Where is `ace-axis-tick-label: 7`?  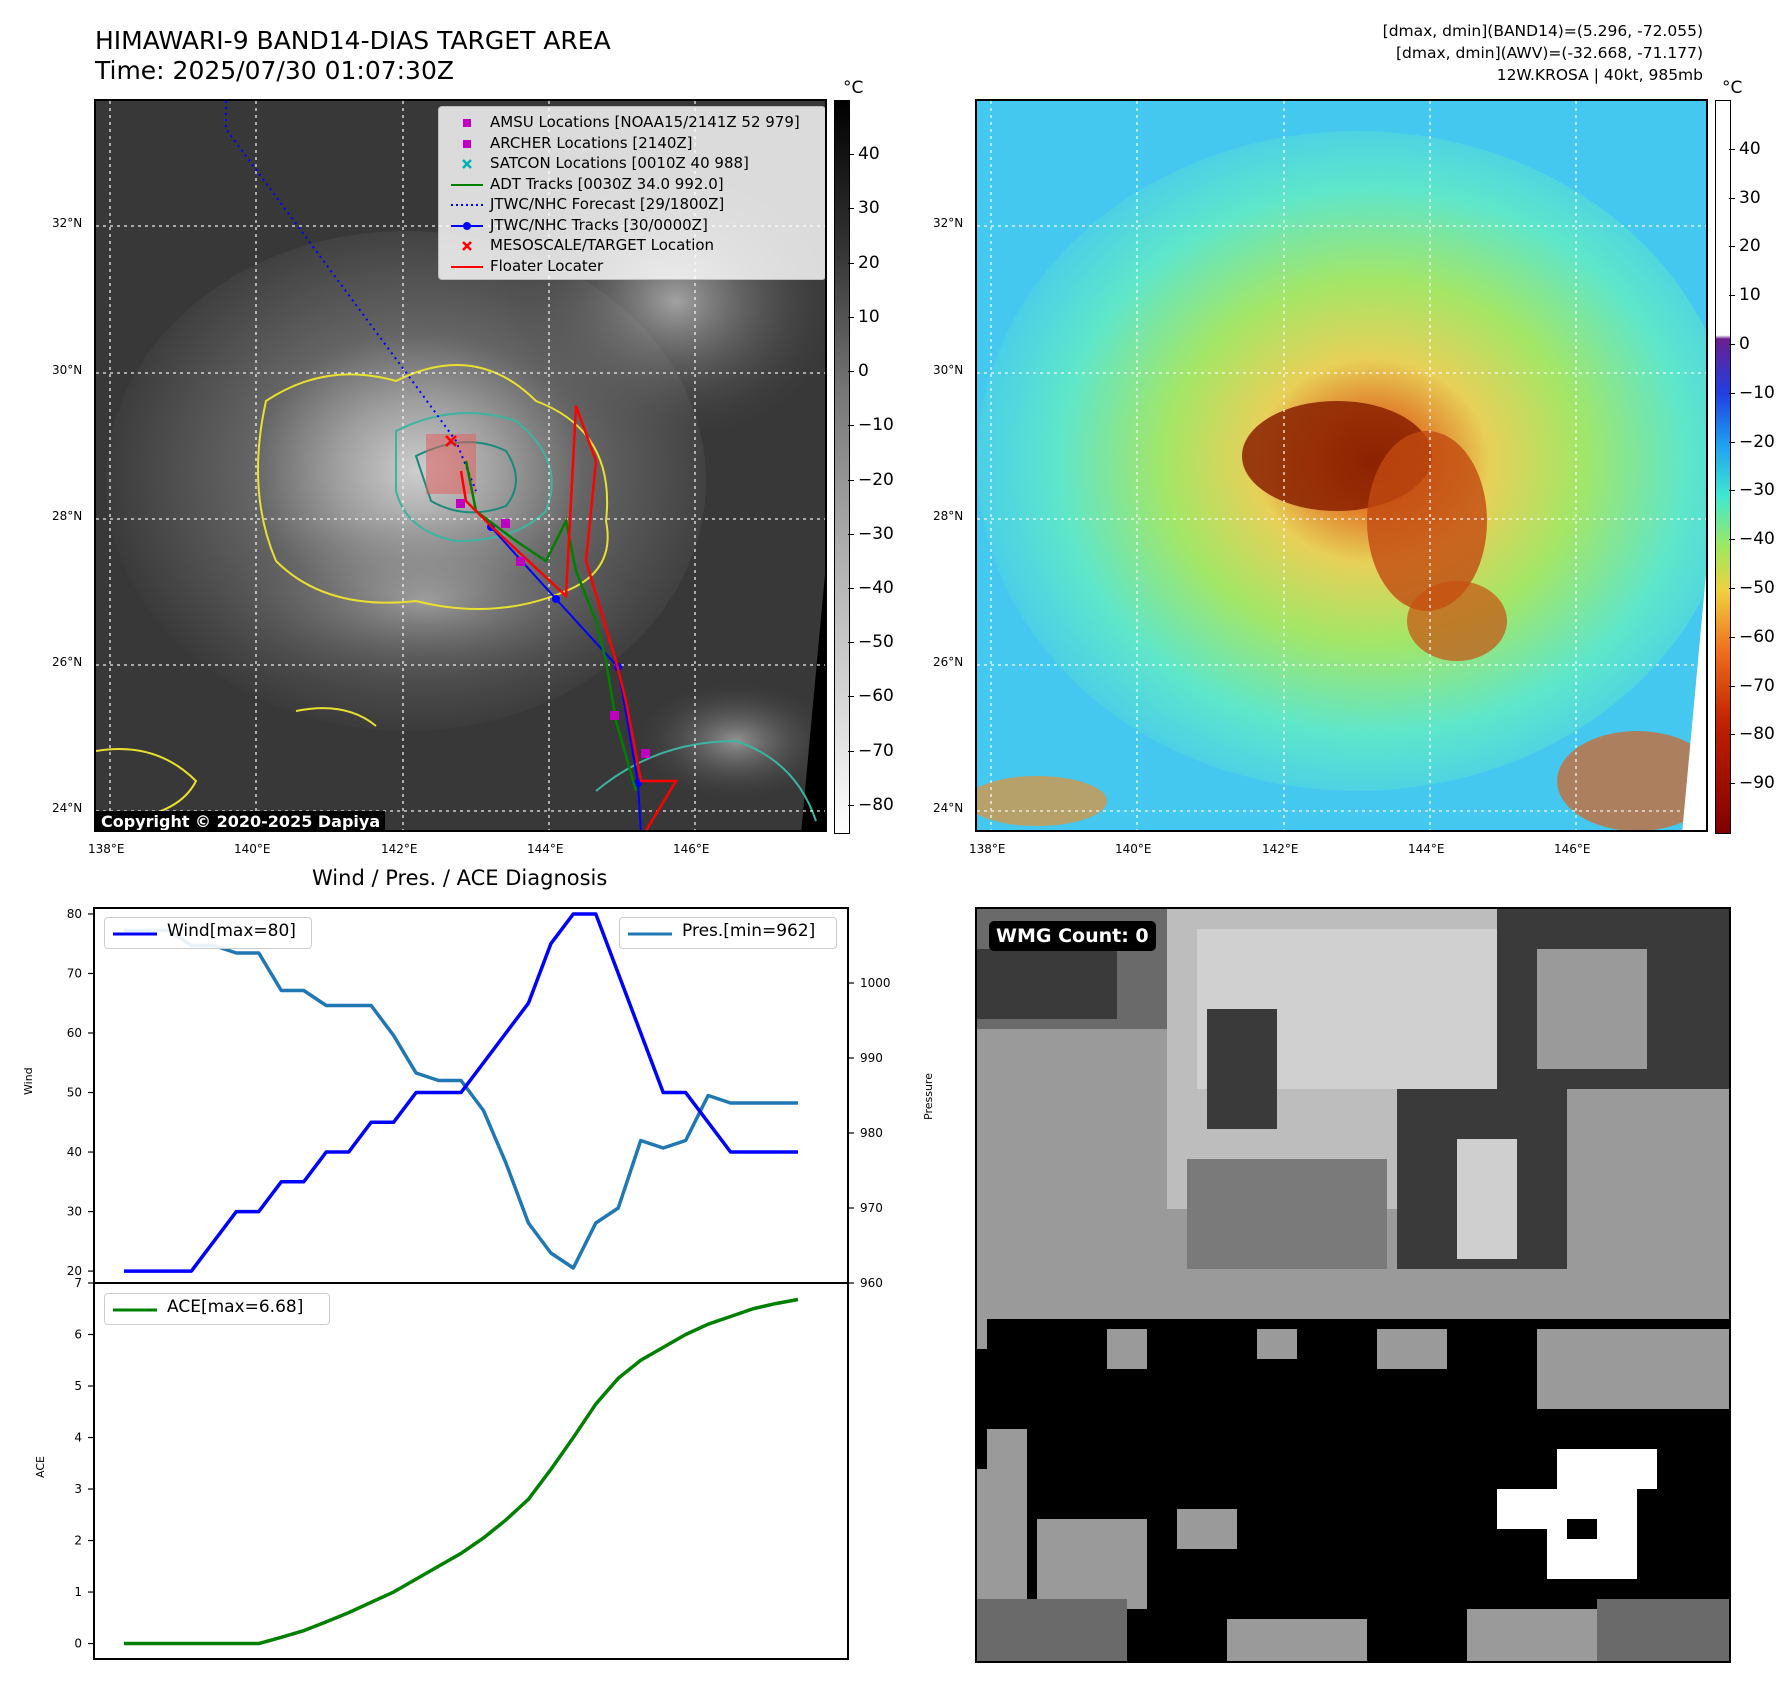 ace-axis-tick-label: 7 is located at coordinates (78, 1283).